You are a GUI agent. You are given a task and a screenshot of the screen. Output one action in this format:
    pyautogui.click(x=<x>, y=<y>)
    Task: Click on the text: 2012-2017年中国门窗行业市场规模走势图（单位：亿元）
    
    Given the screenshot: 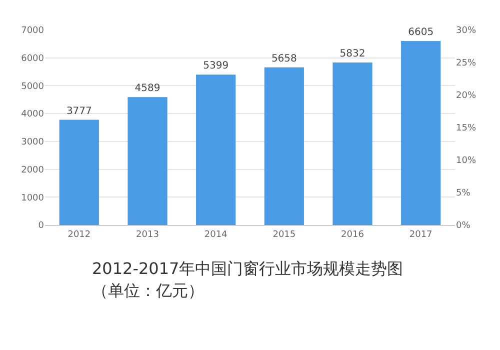 What is the action you would take?
    pyautogui.click(x=248, y=280)
    